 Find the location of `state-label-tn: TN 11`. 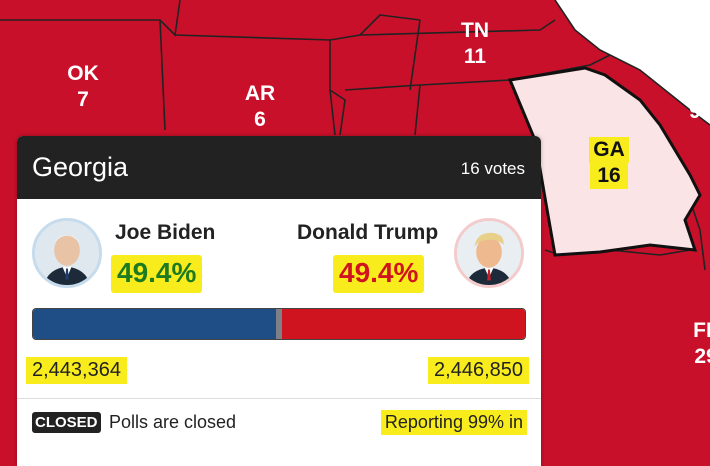

state-label-tn: TN 11 is located at coordinates (475, 44).